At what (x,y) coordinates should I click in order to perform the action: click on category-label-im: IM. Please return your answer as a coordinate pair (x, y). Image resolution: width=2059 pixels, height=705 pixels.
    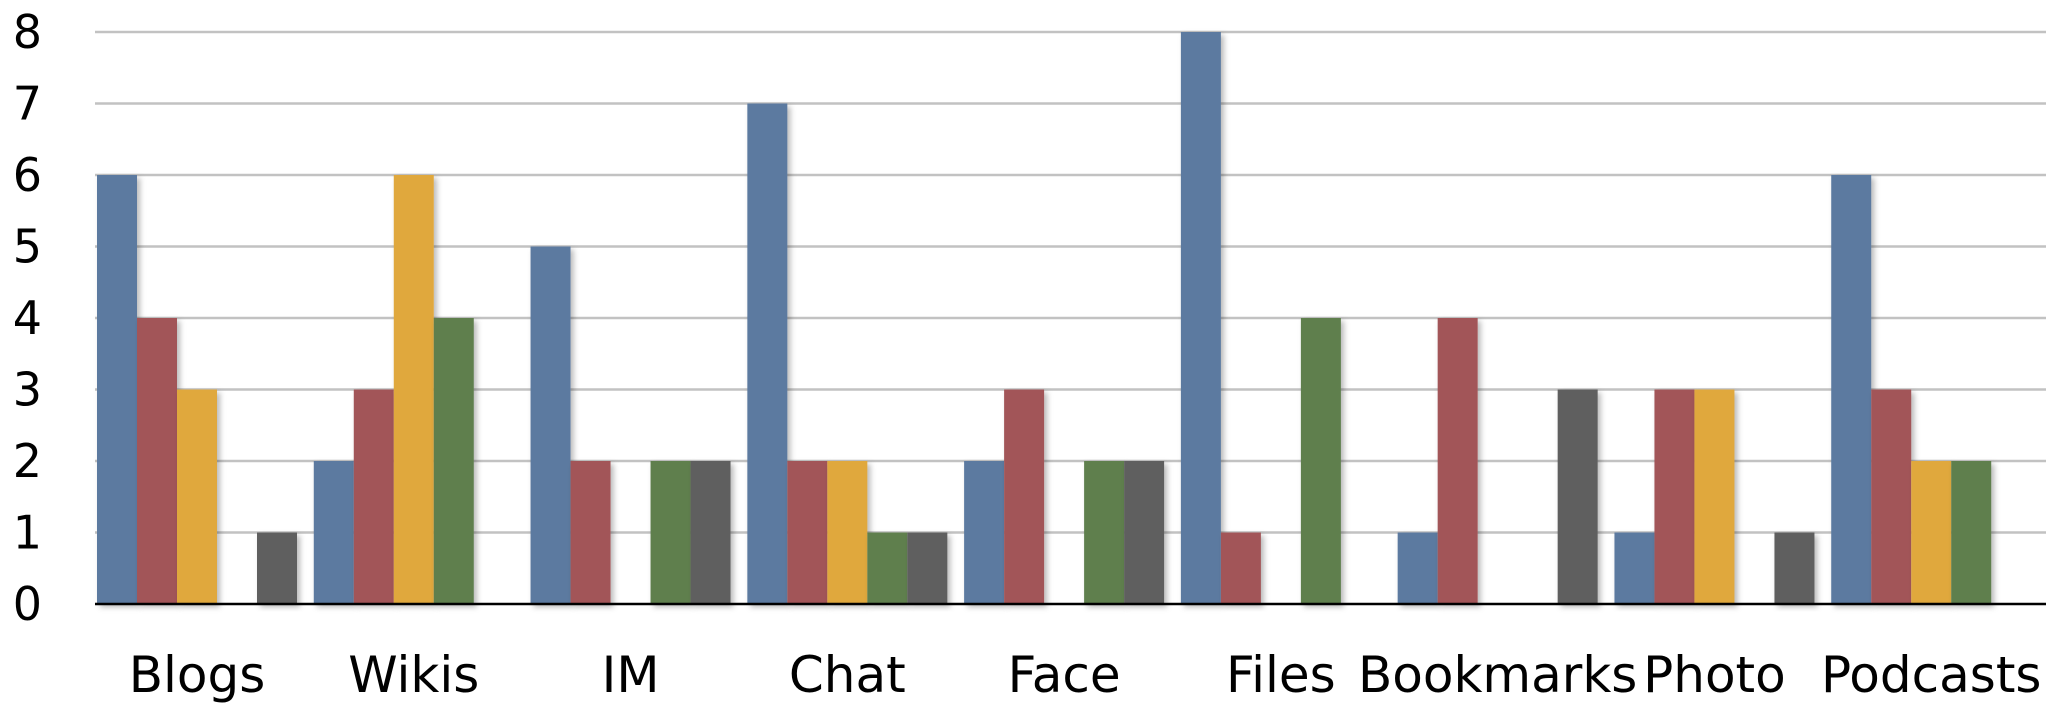
    Looking at the image, I should click on (631, 675).